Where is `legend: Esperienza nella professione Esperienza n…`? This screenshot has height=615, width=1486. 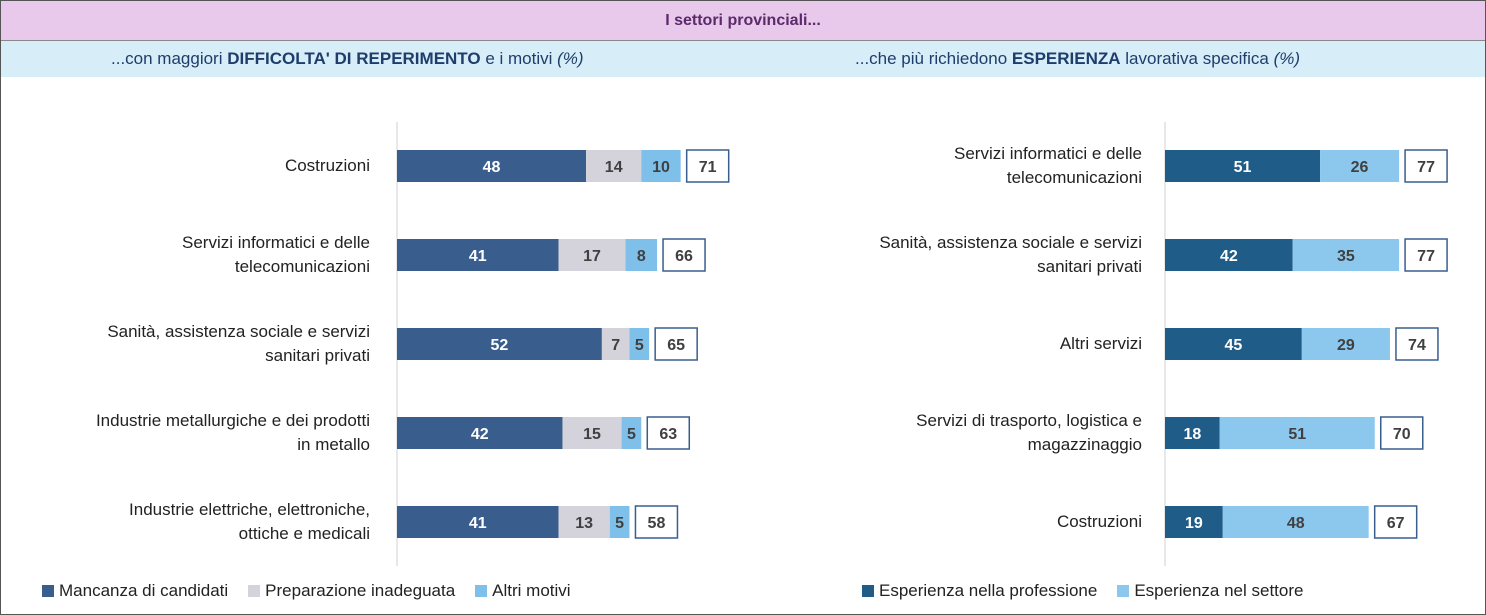
legend: Esperienza nella professione Esperienza n… is located at coordinates (1082, 591).